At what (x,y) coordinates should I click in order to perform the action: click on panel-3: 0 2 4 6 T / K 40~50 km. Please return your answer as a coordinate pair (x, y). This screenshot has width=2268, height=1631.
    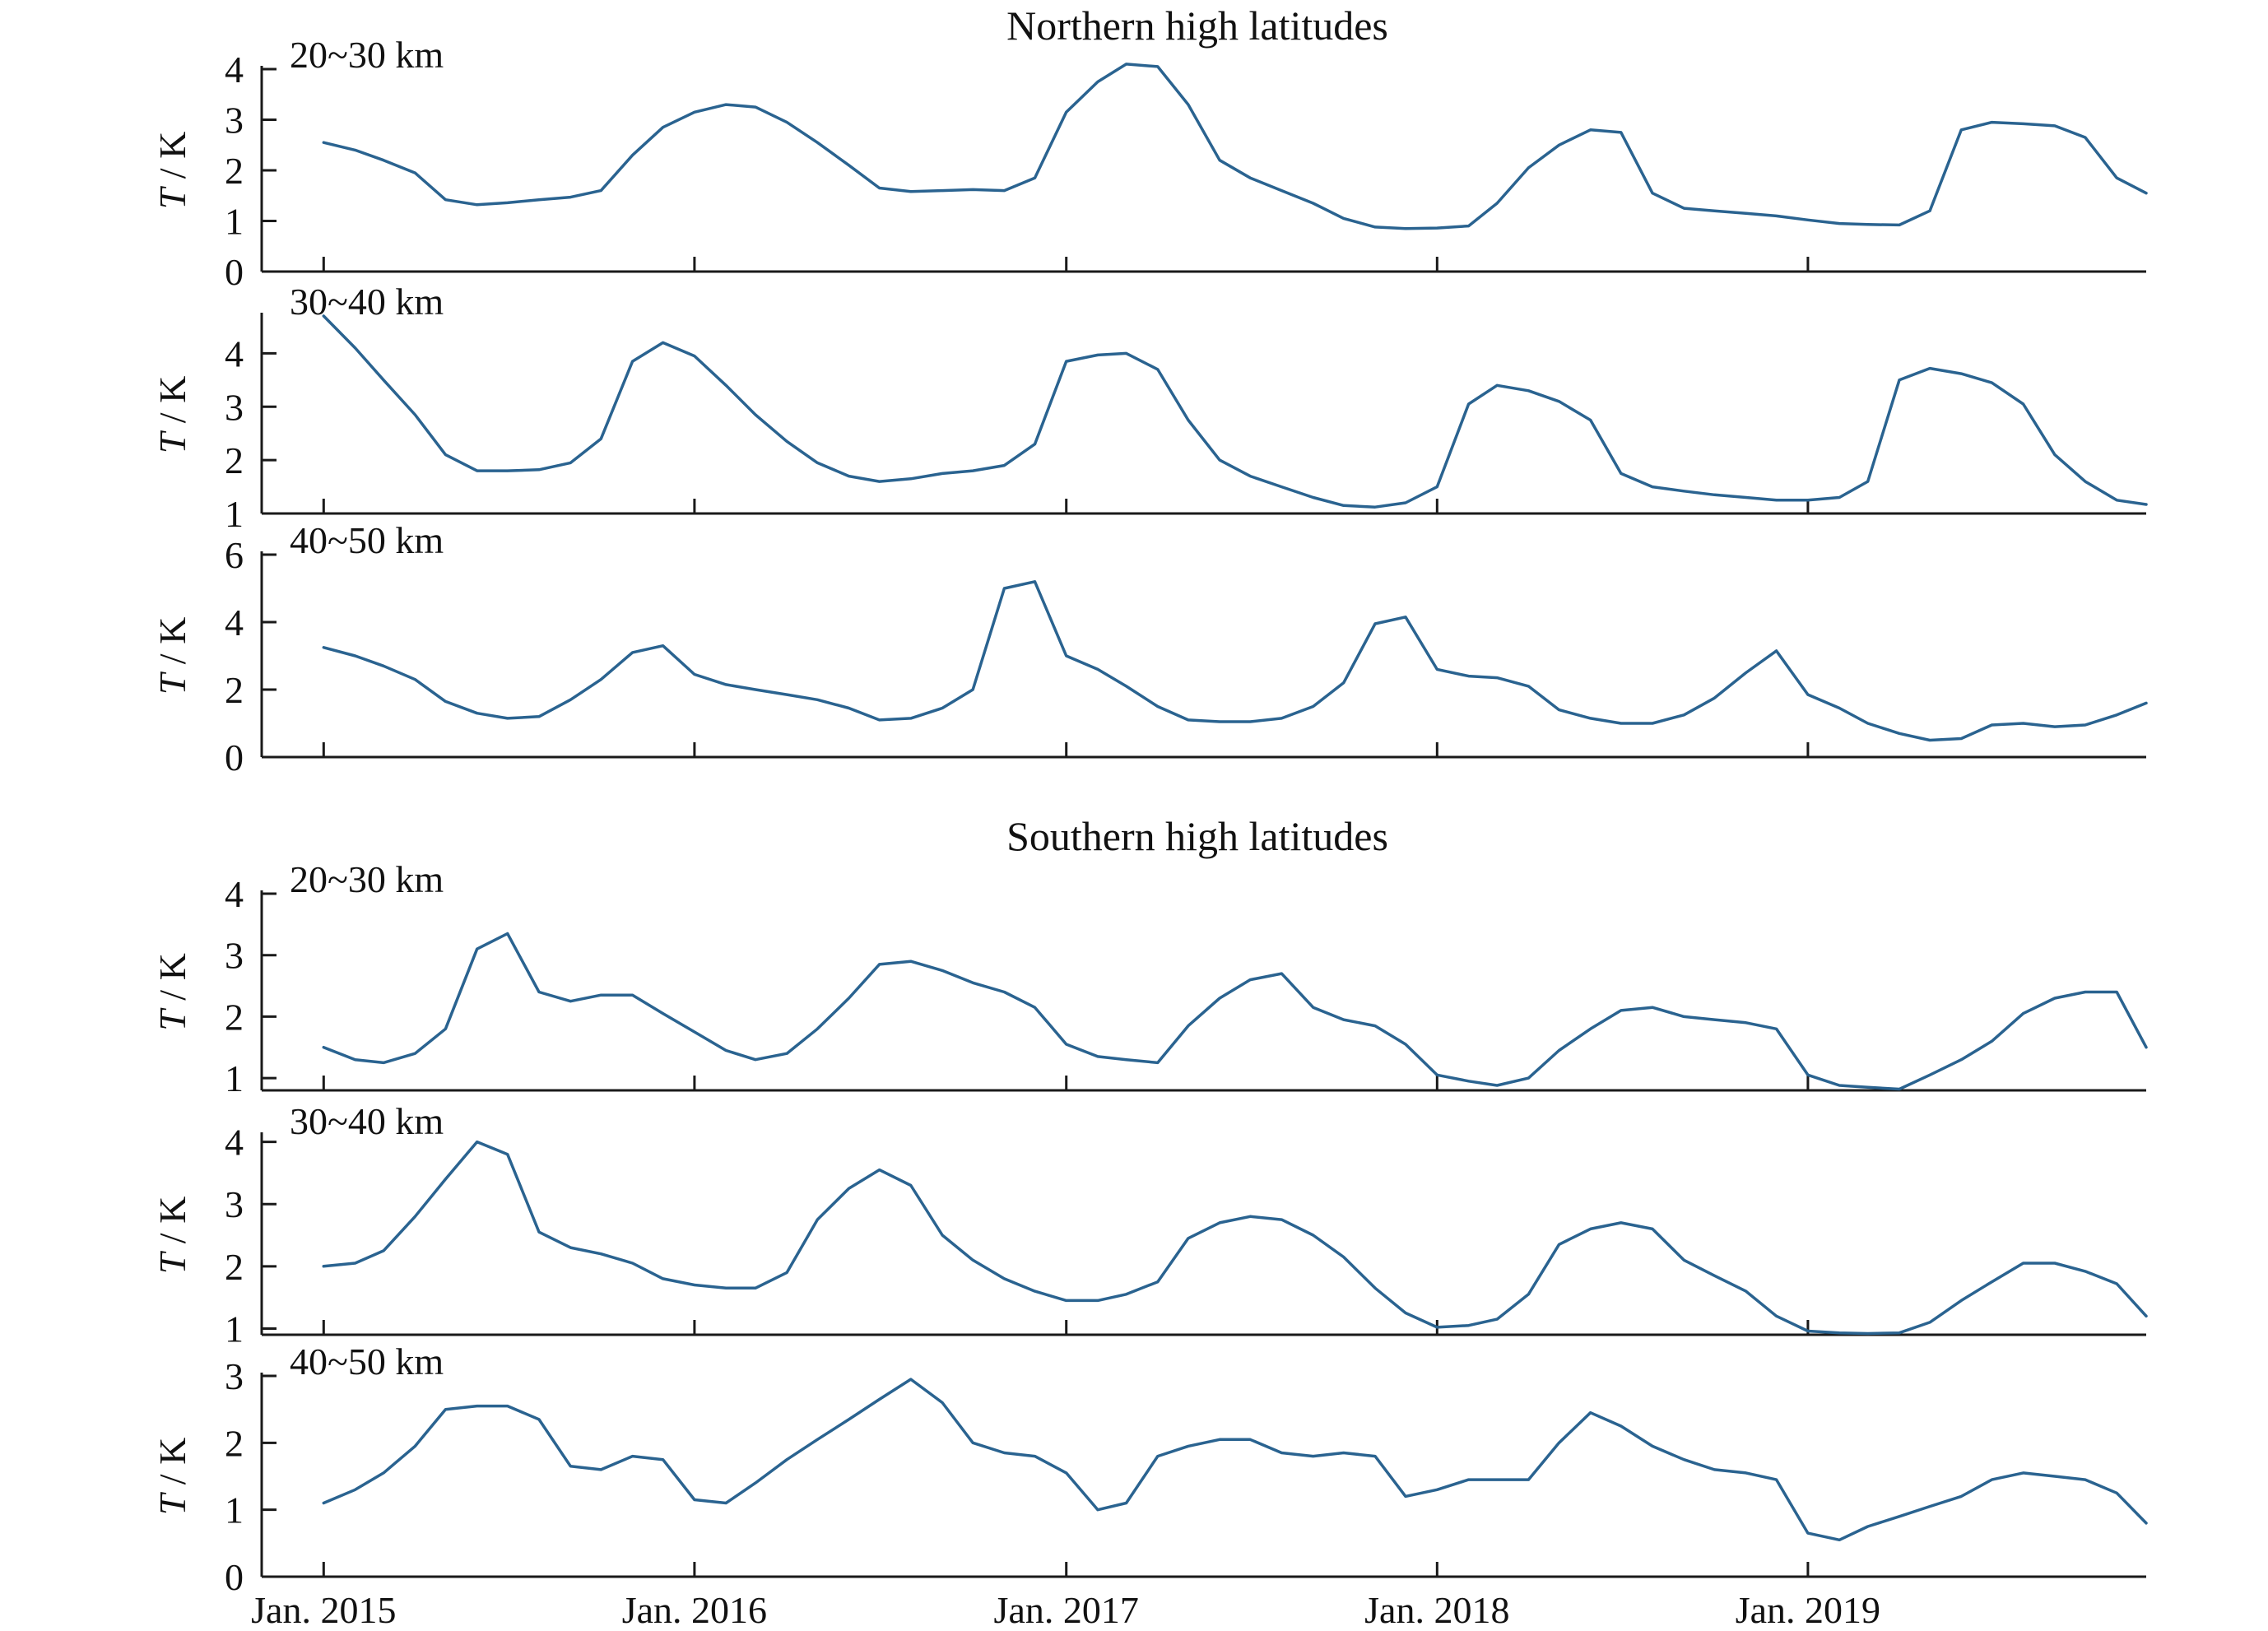
    Looking at the image, I should click on (1150, 648).